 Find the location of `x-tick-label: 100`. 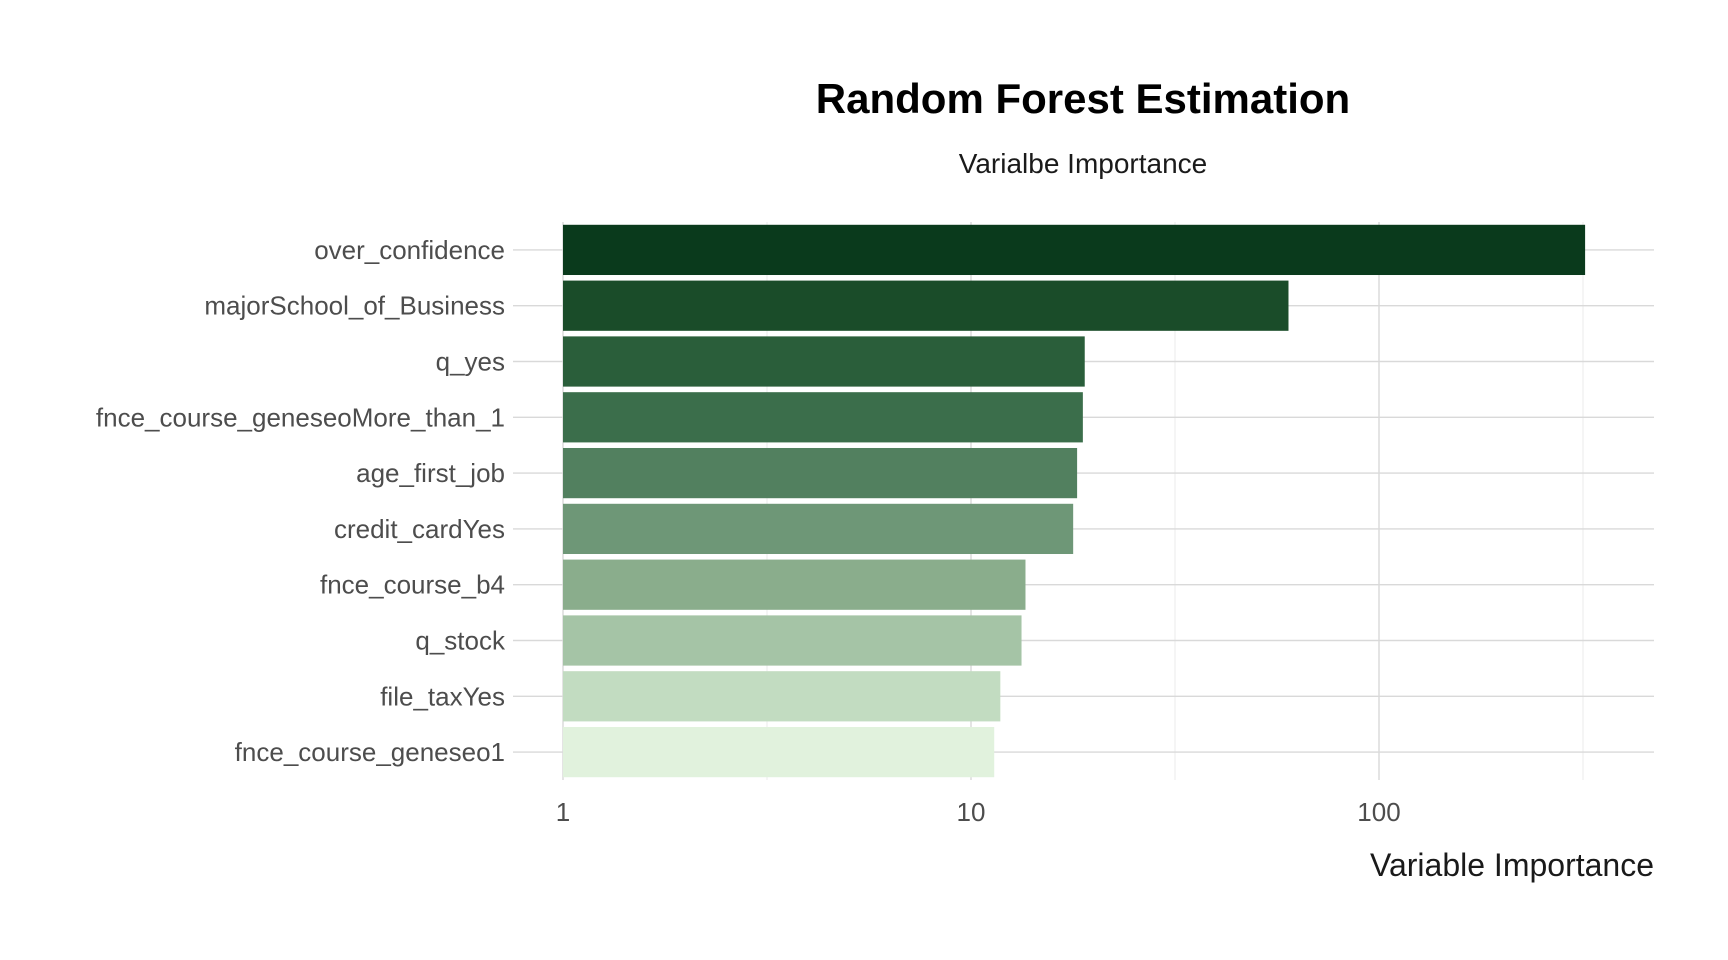

x-tick-label: 100 is located at coordinates (1378, 812).